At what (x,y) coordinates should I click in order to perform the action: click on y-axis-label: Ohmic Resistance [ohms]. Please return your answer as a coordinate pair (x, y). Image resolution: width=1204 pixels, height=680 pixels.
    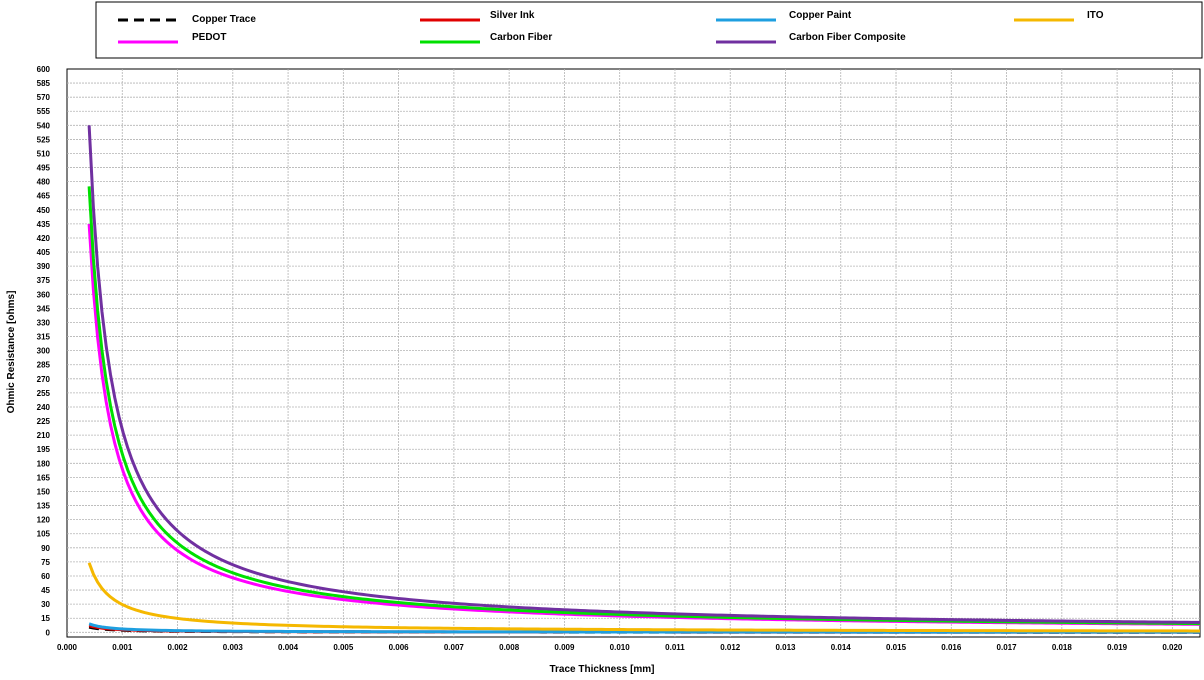
    Looking at the image, I should click on (11, 352).